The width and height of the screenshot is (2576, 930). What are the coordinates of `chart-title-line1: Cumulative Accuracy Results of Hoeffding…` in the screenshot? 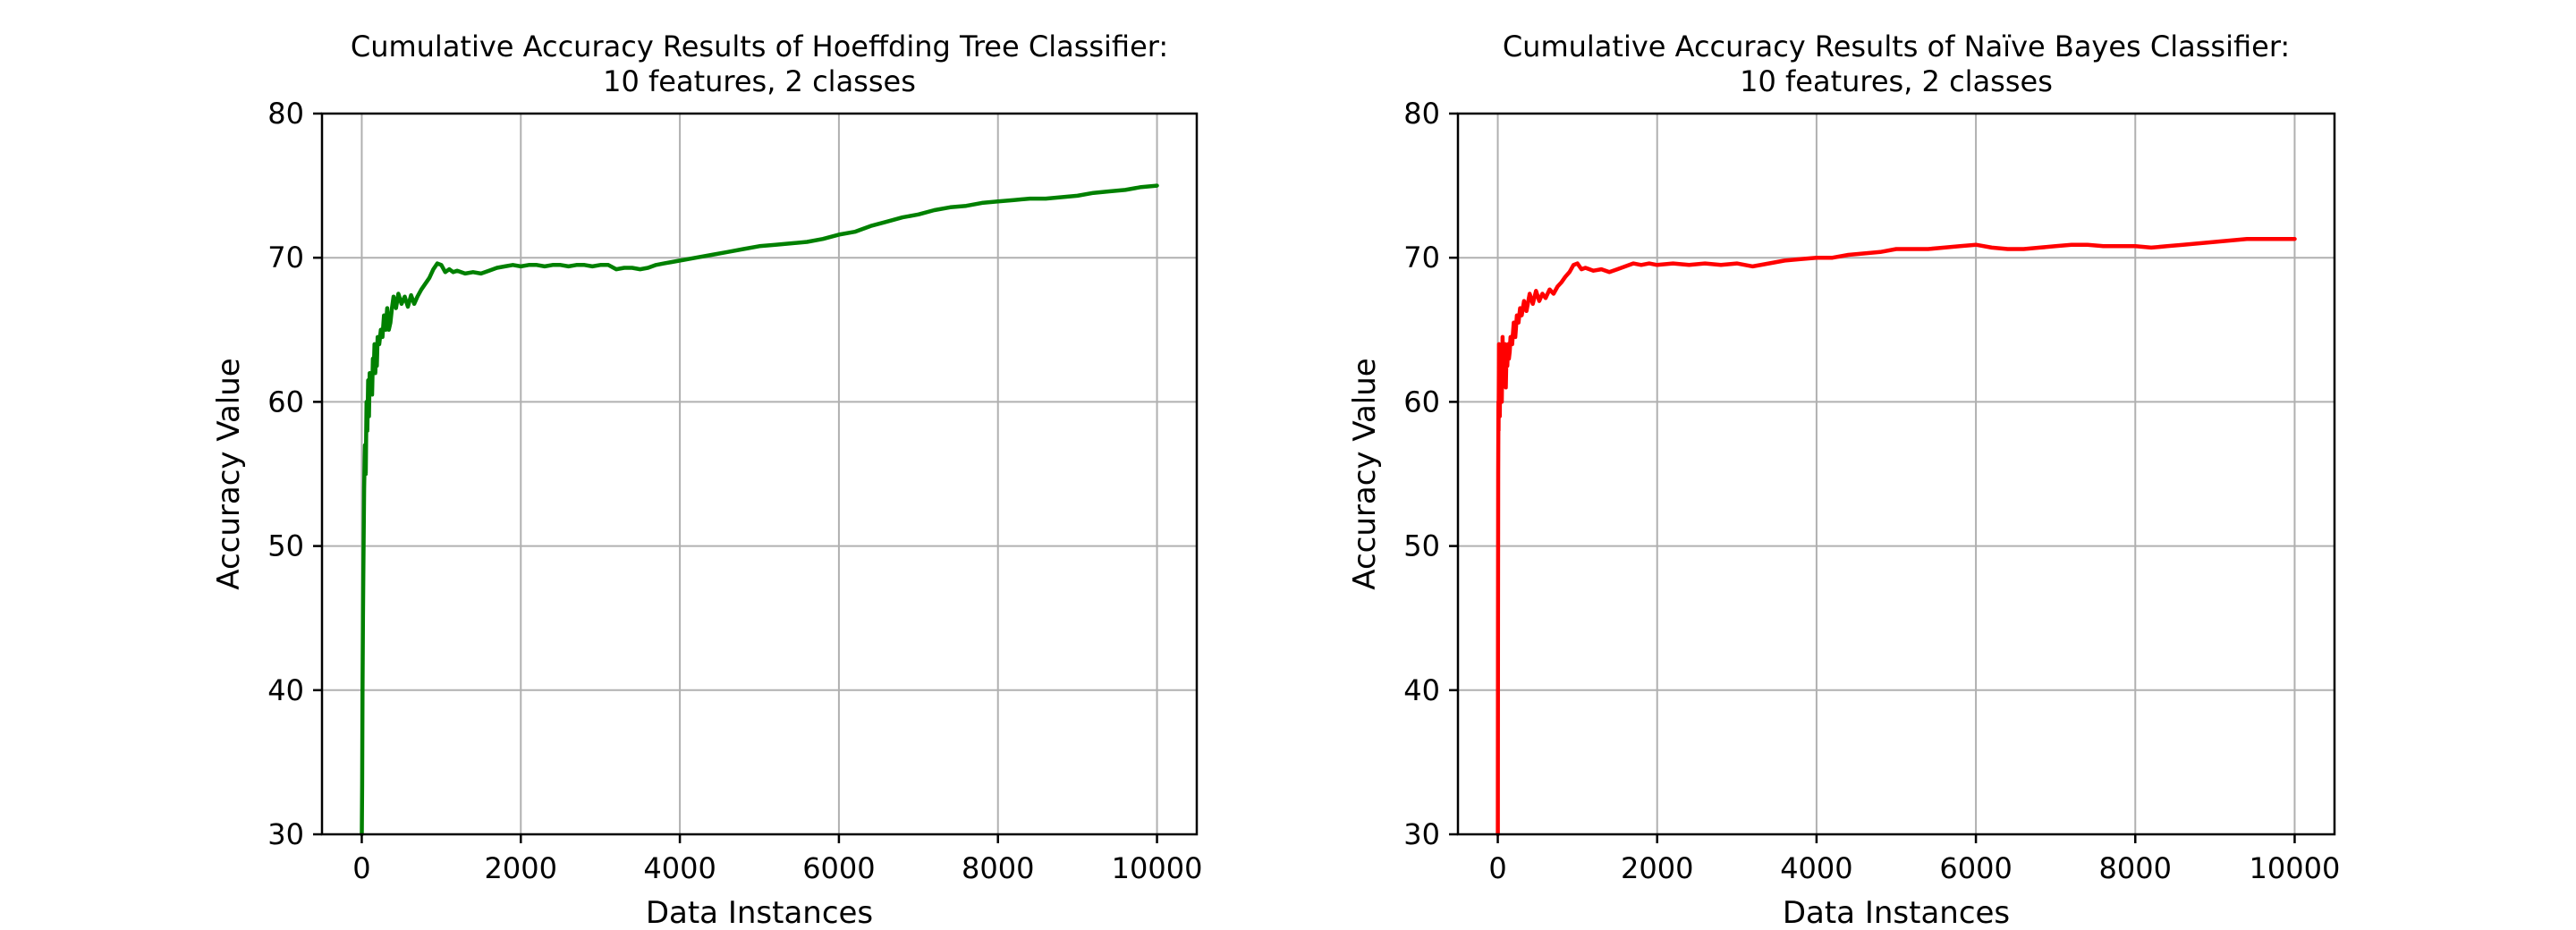 It's located at (759, 46).